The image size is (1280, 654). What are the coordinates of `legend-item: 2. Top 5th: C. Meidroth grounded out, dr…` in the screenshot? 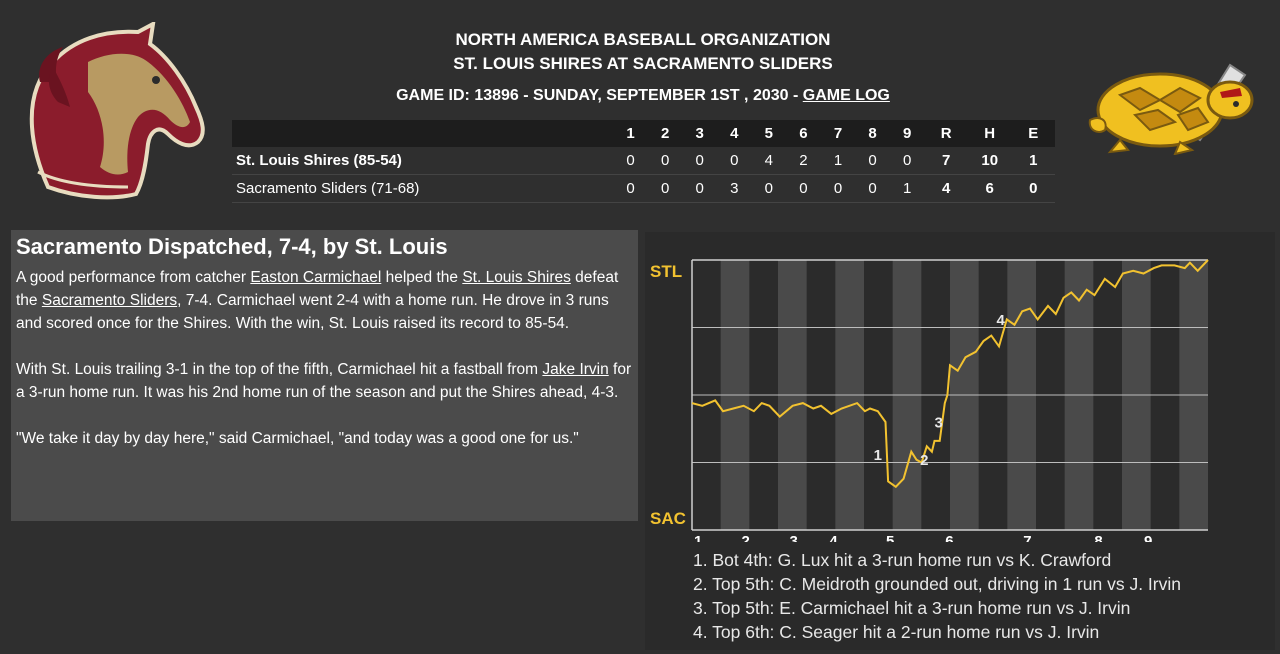 It's located at (937, 584).